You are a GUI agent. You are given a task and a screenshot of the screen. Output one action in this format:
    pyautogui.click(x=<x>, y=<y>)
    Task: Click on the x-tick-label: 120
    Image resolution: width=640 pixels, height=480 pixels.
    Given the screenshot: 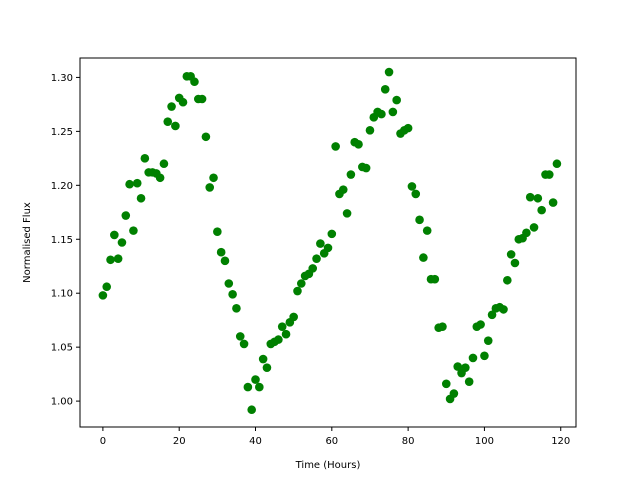 What is the action you would take?
    pyautogui.click(x=560, y=441)
    